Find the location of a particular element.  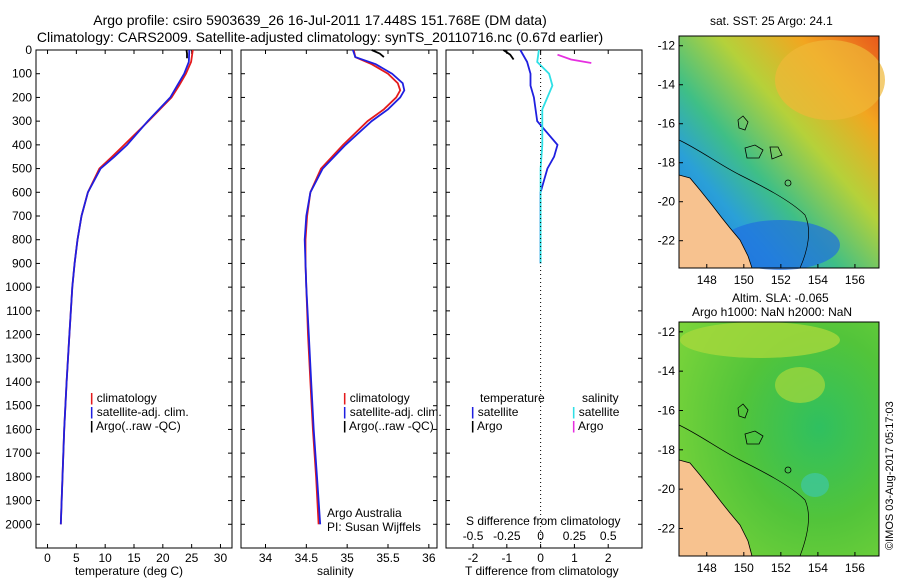

y-tick-label: 1600 is located at coordinates (18, 429).